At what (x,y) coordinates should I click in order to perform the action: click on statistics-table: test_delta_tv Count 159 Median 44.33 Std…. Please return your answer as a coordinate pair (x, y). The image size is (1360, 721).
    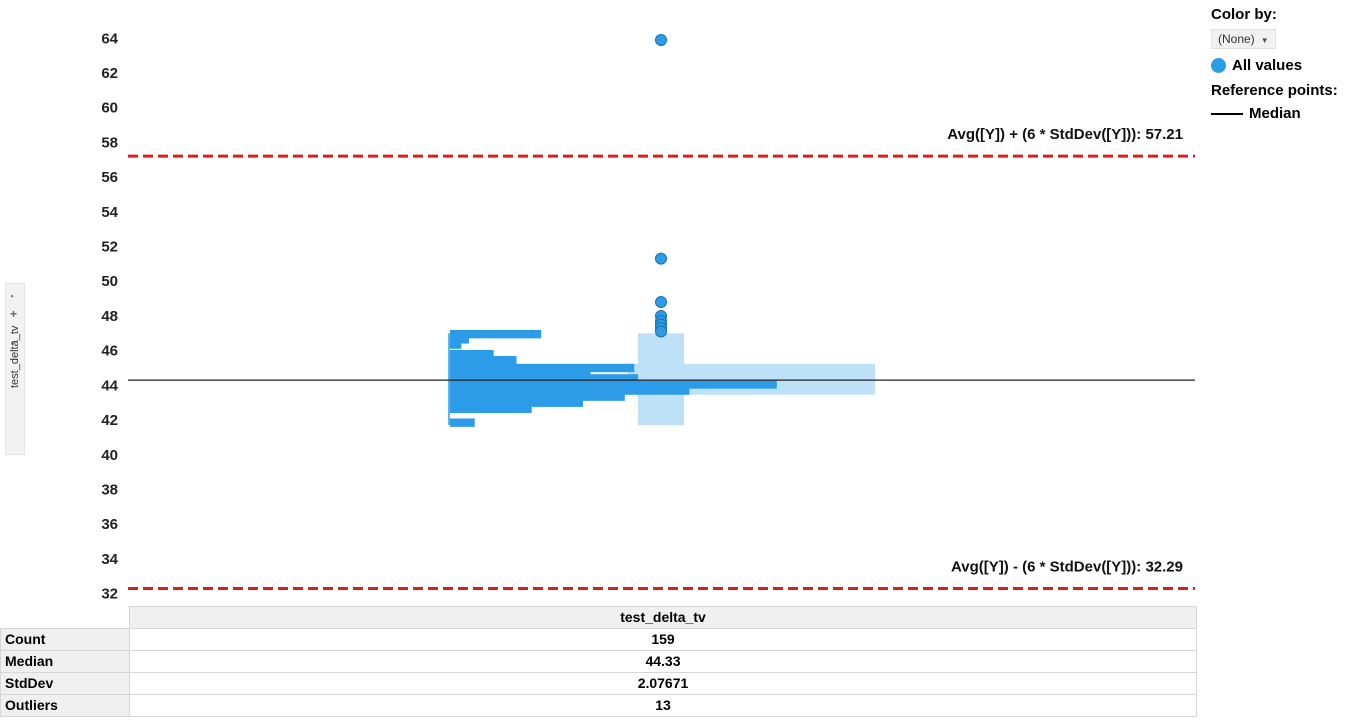
    Looking at the image, I should click on (598, 661).